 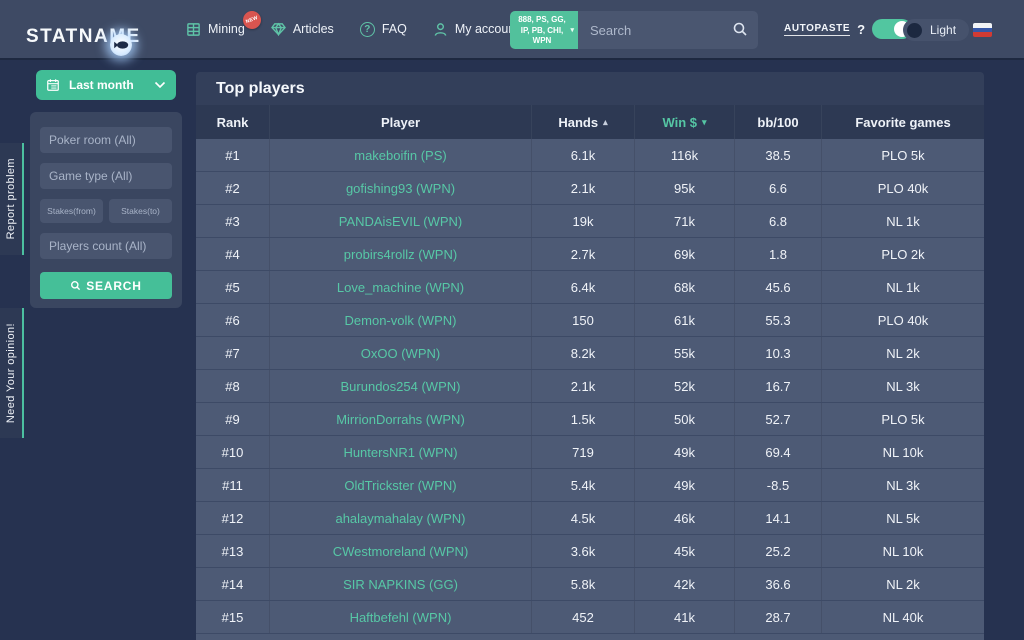 I want to click on bb100-cell: 1.8, so click(x=778, y=254).